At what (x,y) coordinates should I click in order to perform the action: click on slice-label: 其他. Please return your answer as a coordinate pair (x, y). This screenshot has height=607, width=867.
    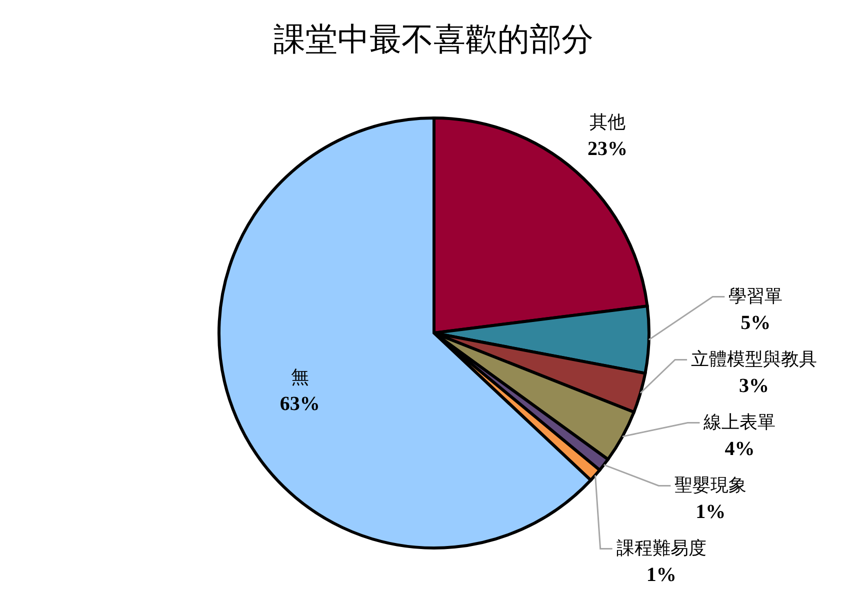
    Looking at the image, I should click on (607, 123).